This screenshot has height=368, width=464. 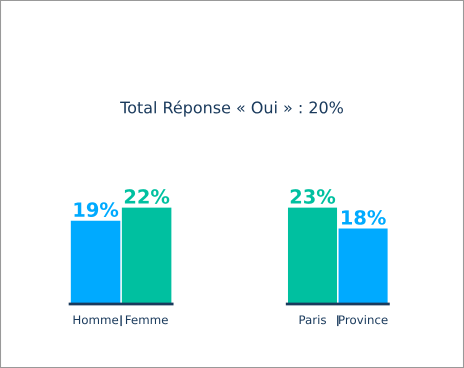 What do you see at coordinates (147, 319) in the screenshot?
I see `x-tick-label: Femme` at bounding box center [147, 319].